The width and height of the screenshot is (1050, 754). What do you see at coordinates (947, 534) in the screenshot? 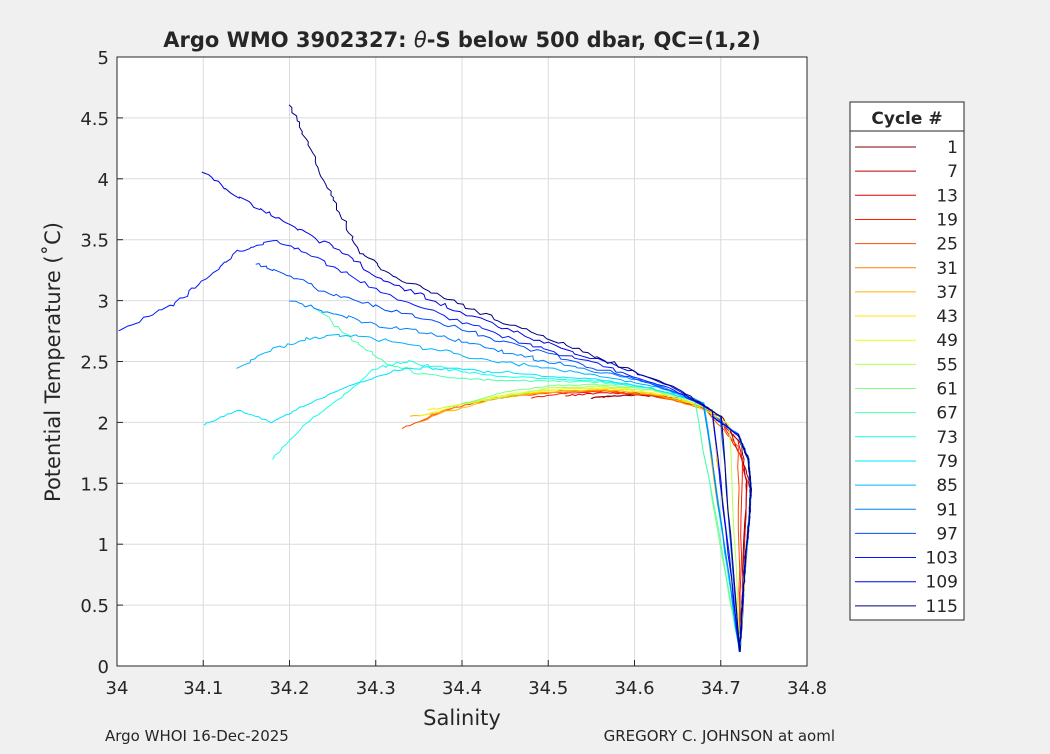
I see `legend-label-97: 97` at bounding box center [947, 534].